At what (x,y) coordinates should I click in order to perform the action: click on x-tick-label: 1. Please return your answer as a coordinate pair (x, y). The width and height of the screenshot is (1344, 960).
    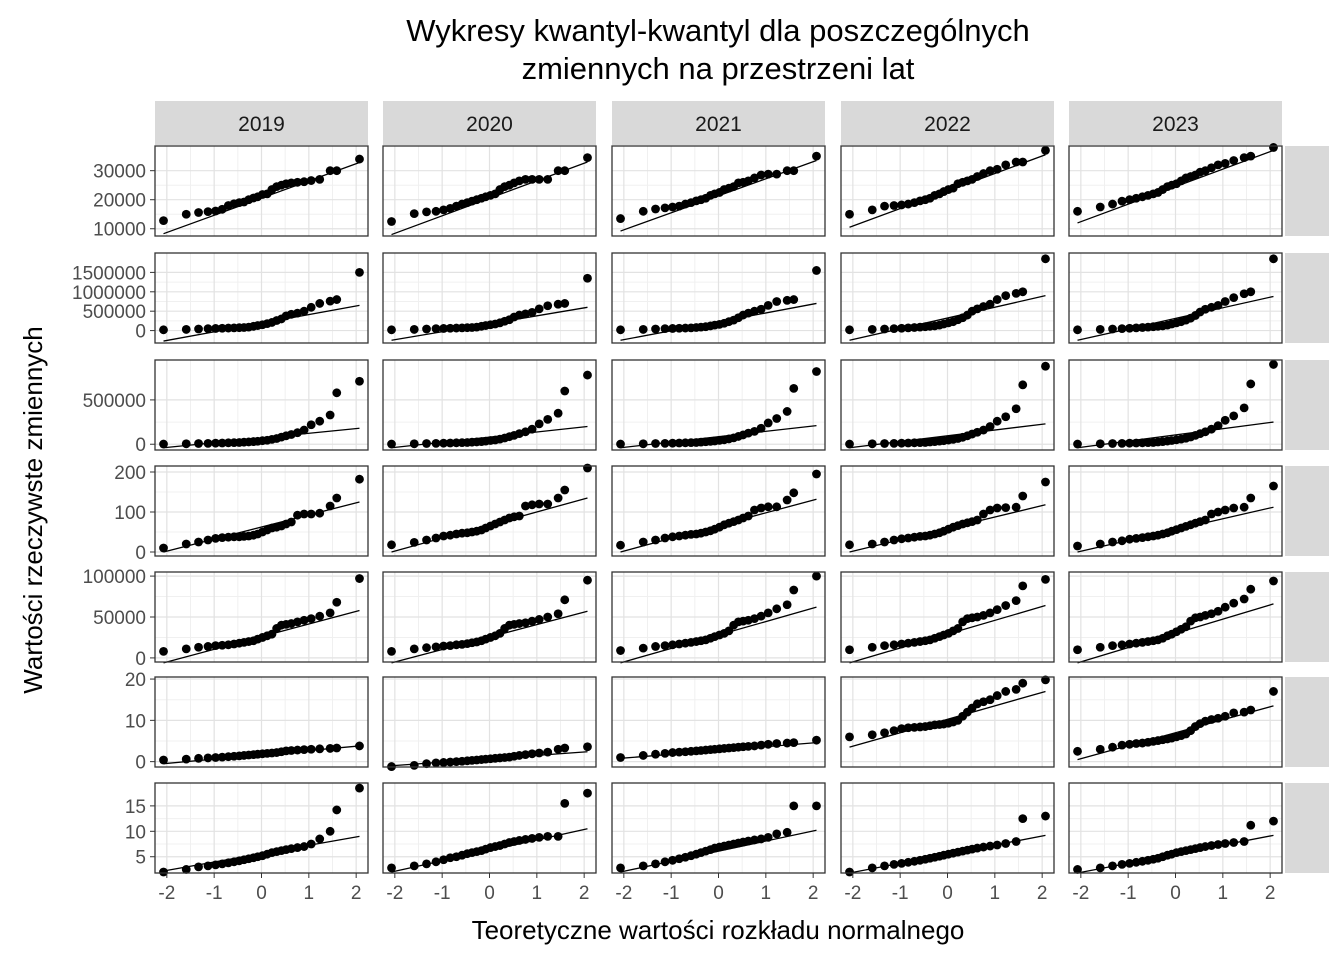
    Looking at the image, I should click on (537, 893).